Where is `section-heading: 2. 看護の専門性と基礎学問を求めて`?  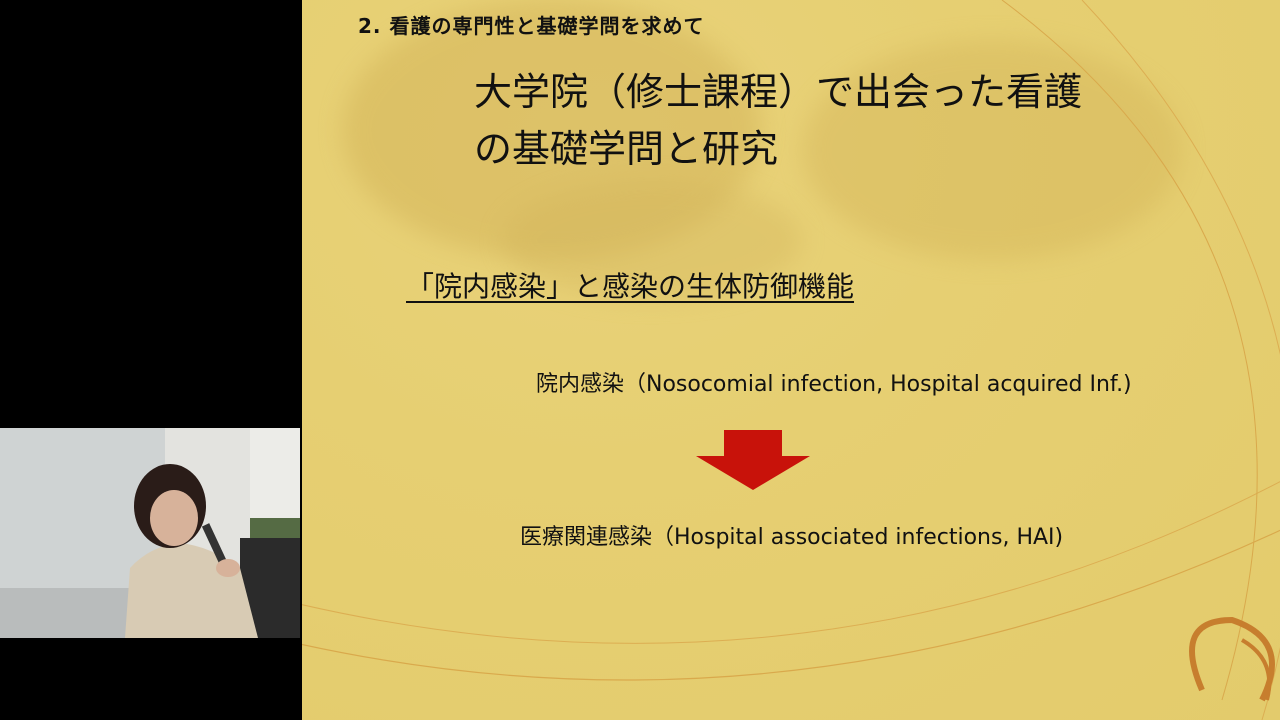 section-heading: 2. 看護の専門性と基礎学問を求めて is located at coordinates (531, 26).